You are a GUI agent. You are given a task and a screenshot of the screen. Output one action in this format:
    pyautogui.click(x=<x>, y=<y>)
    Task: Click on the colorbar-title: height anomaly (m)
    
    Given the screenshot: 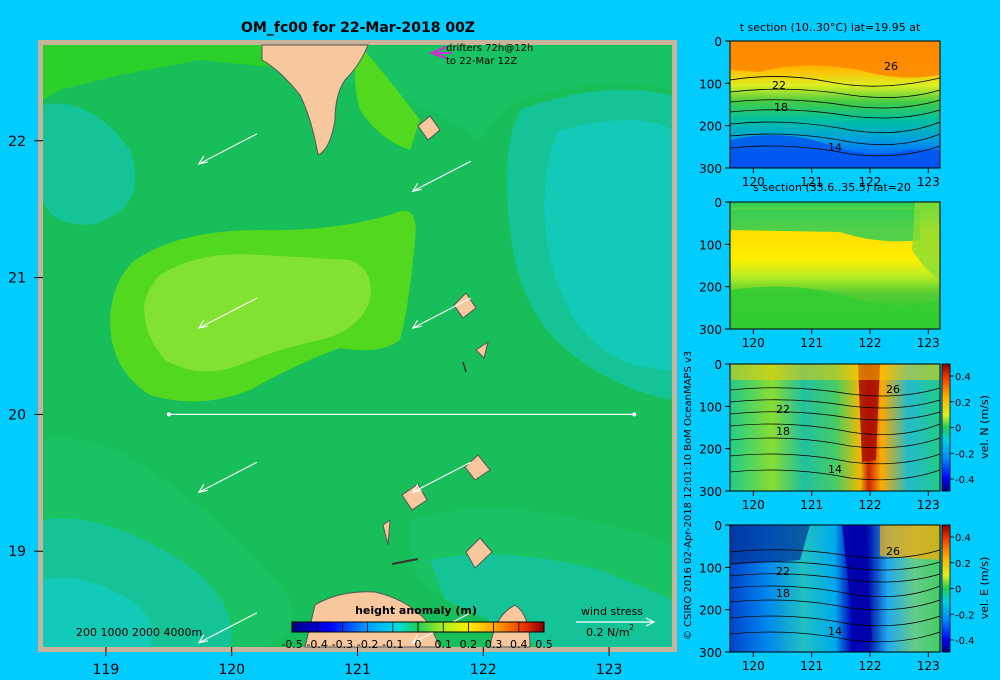 What is the action you would take?
    pyautogui.click(x=416, y=610)
    